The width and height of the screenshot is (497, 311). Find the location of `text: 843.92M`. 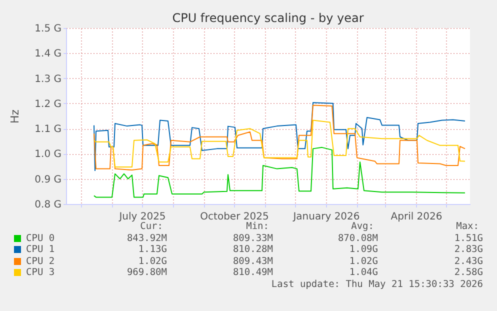

text: 843.92M is located at coordinates (146, 238).